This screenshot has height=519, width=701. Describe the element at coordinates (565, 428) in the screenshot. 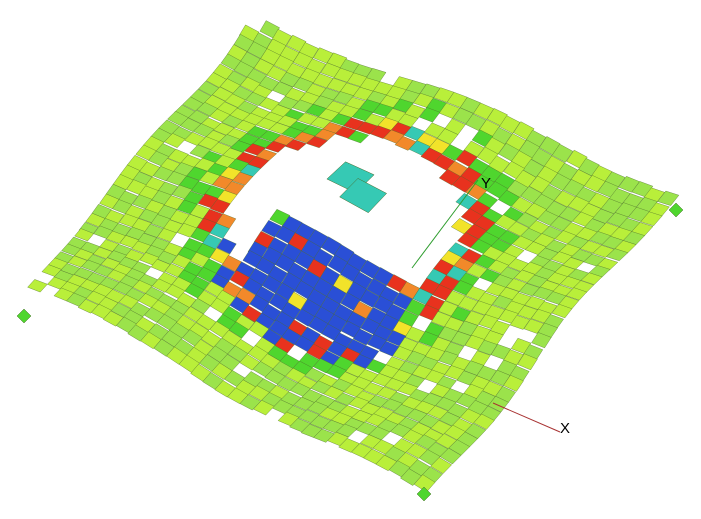

I see `x-axis-label: X` at that location.